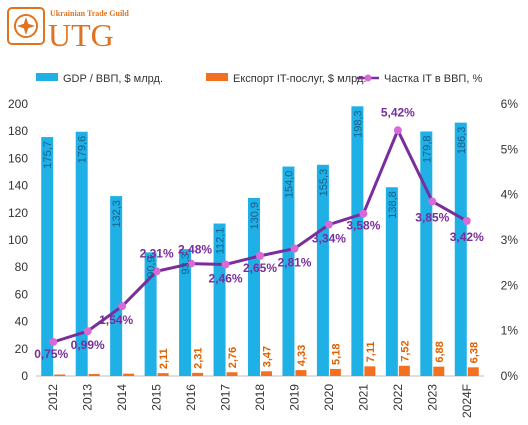 The image size is (528, 425). I want to click on emblem-frame, so click(26, 26).